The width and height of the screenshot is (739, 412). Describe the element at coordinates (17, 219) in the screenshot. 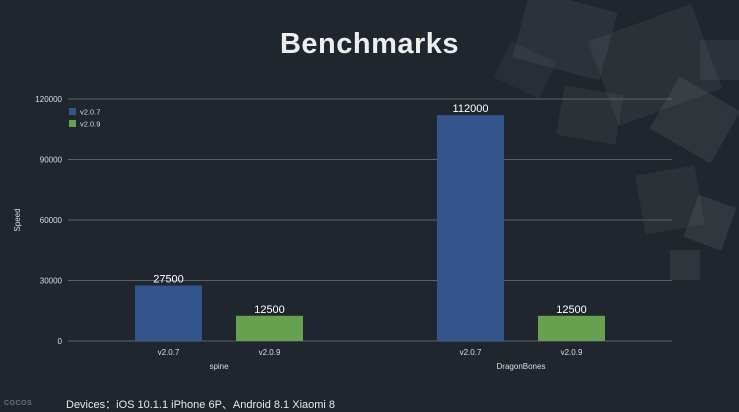

I see `y-axis-label: Speed` at that location.